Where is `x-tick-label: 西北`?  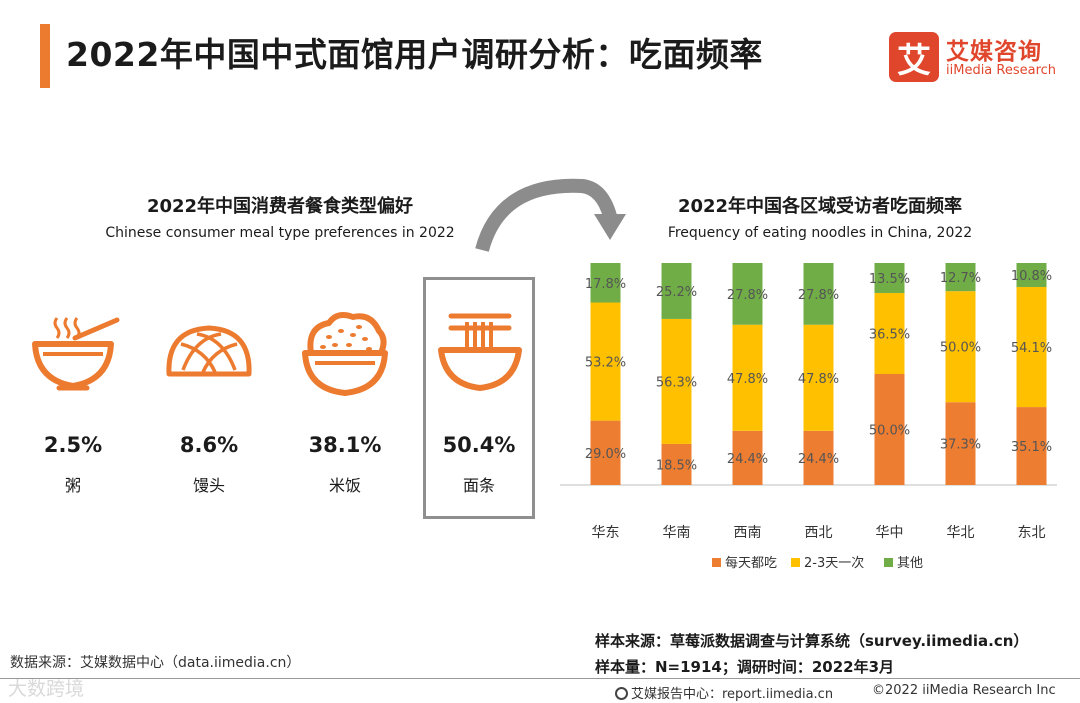 x-tick-label: 西北 is located at coordinates (819, 533).